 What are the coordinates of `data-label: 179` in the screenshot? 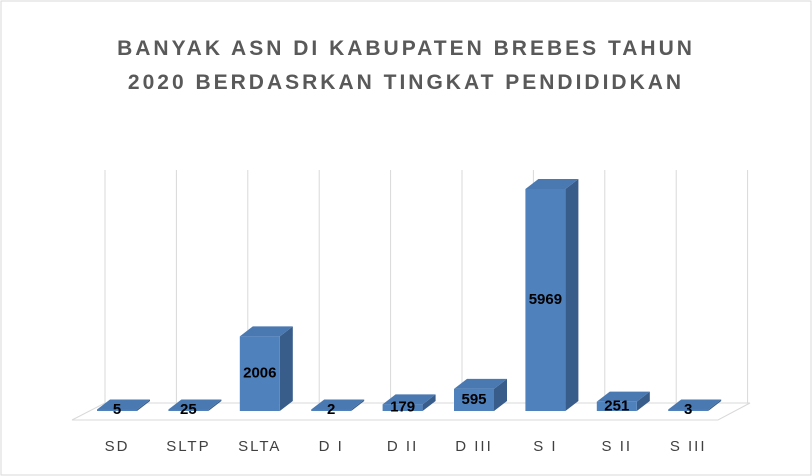 It's located at (402, 407).